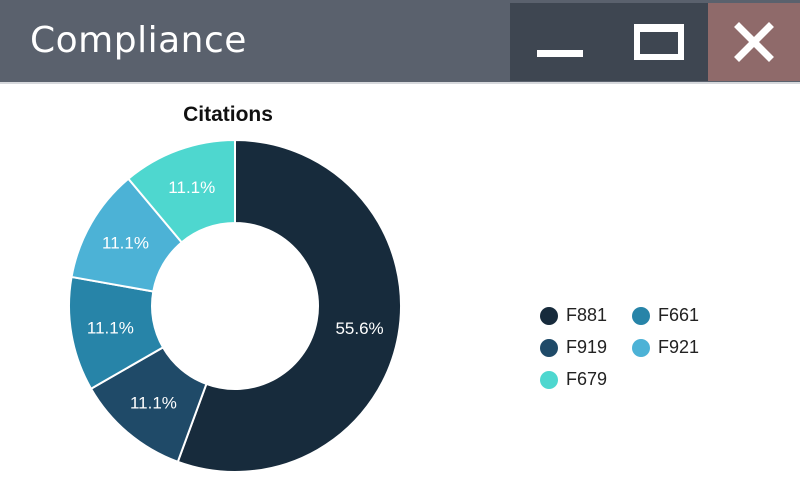  Describe the element at coordinates (110, 328) in the screenshot. I see `slice-label-f661: 11.1%` at that location.